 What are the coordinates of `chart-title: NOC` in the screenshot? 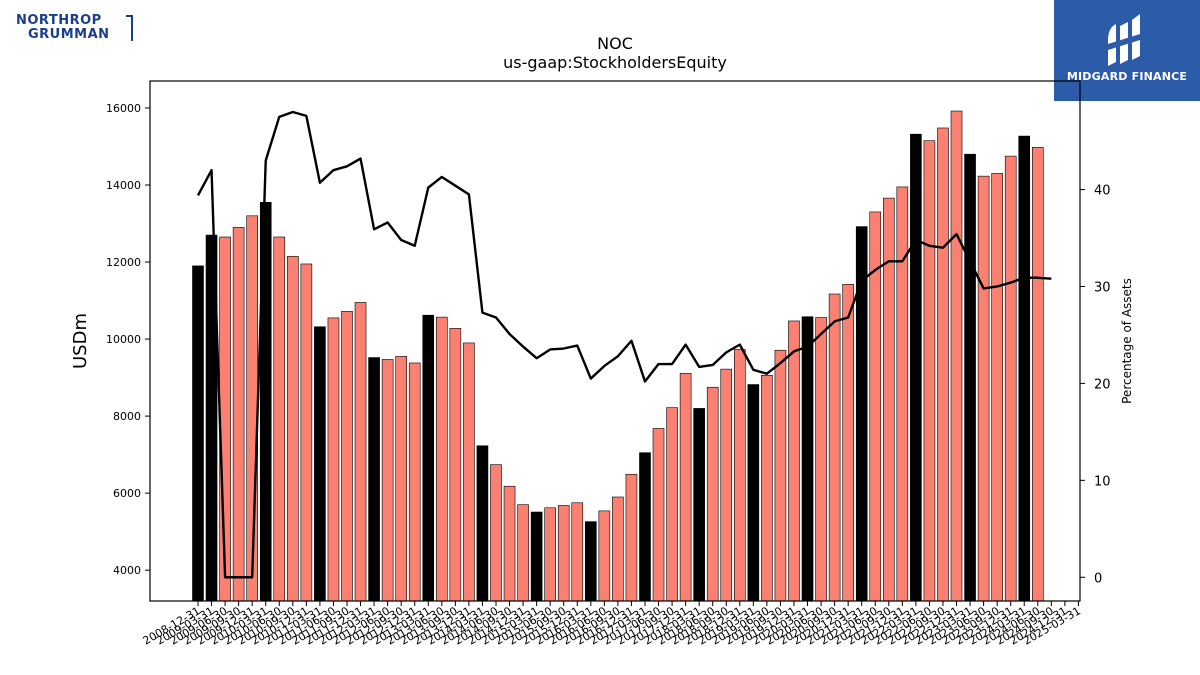 It's located at (615, 43).